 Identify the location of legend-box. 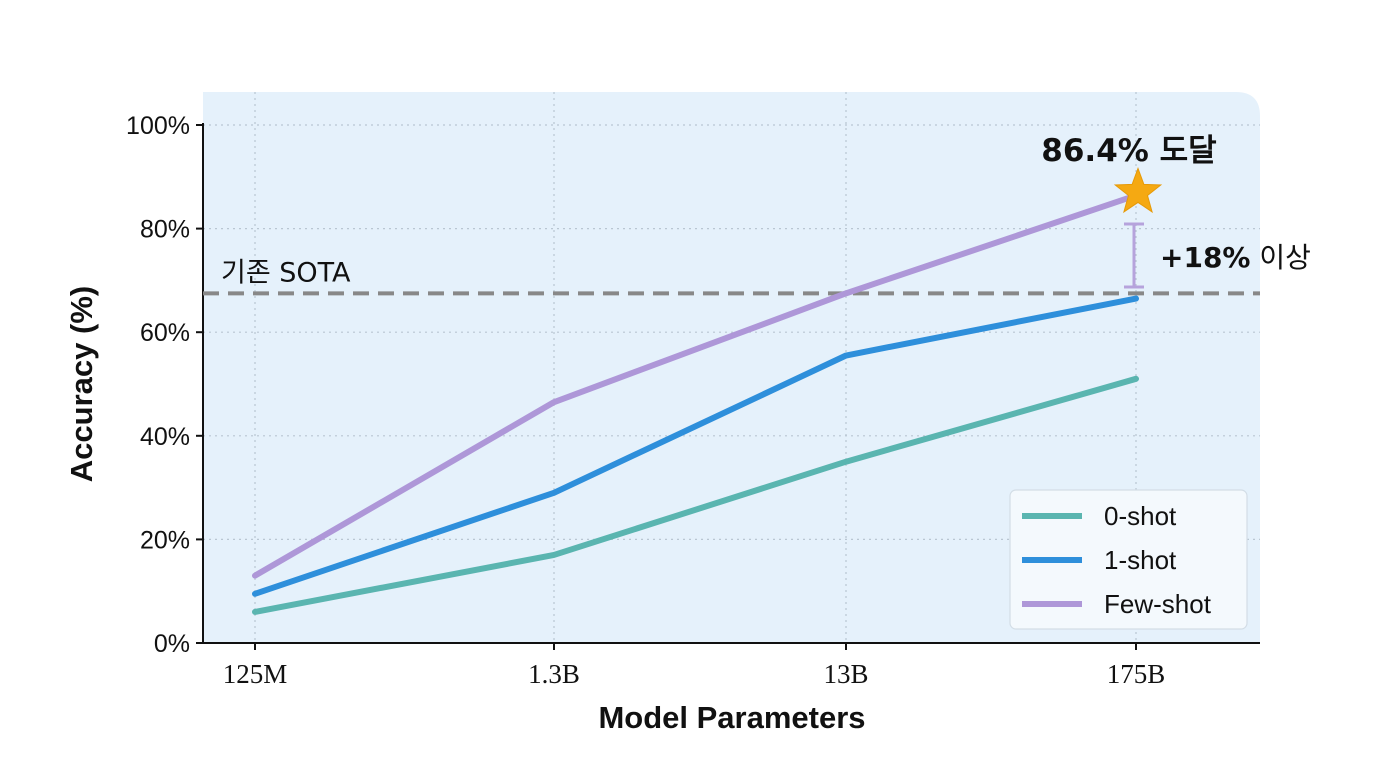
(1128, 559).